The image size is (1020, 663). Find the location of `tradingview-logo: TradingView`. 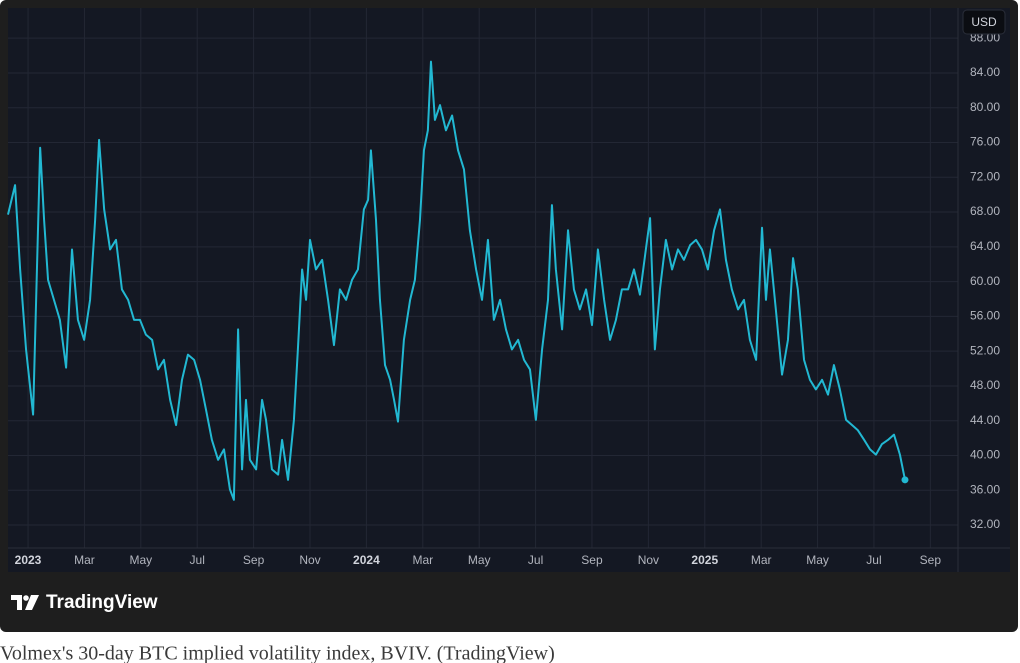

tradingview-logo: TradingView is located at coordinates (84, 602).